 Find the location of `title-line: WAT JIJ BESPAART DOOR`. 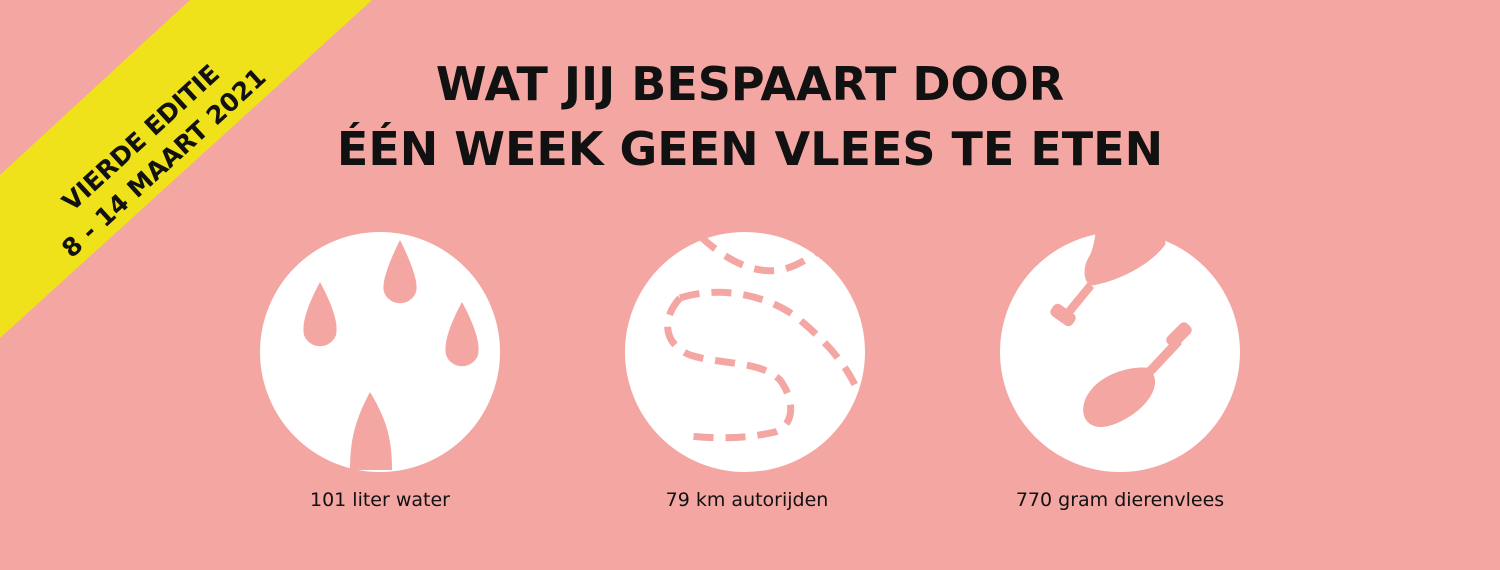

title-line: WAT JIJ BESPAART DOOR is located at coordinates (750, 84).